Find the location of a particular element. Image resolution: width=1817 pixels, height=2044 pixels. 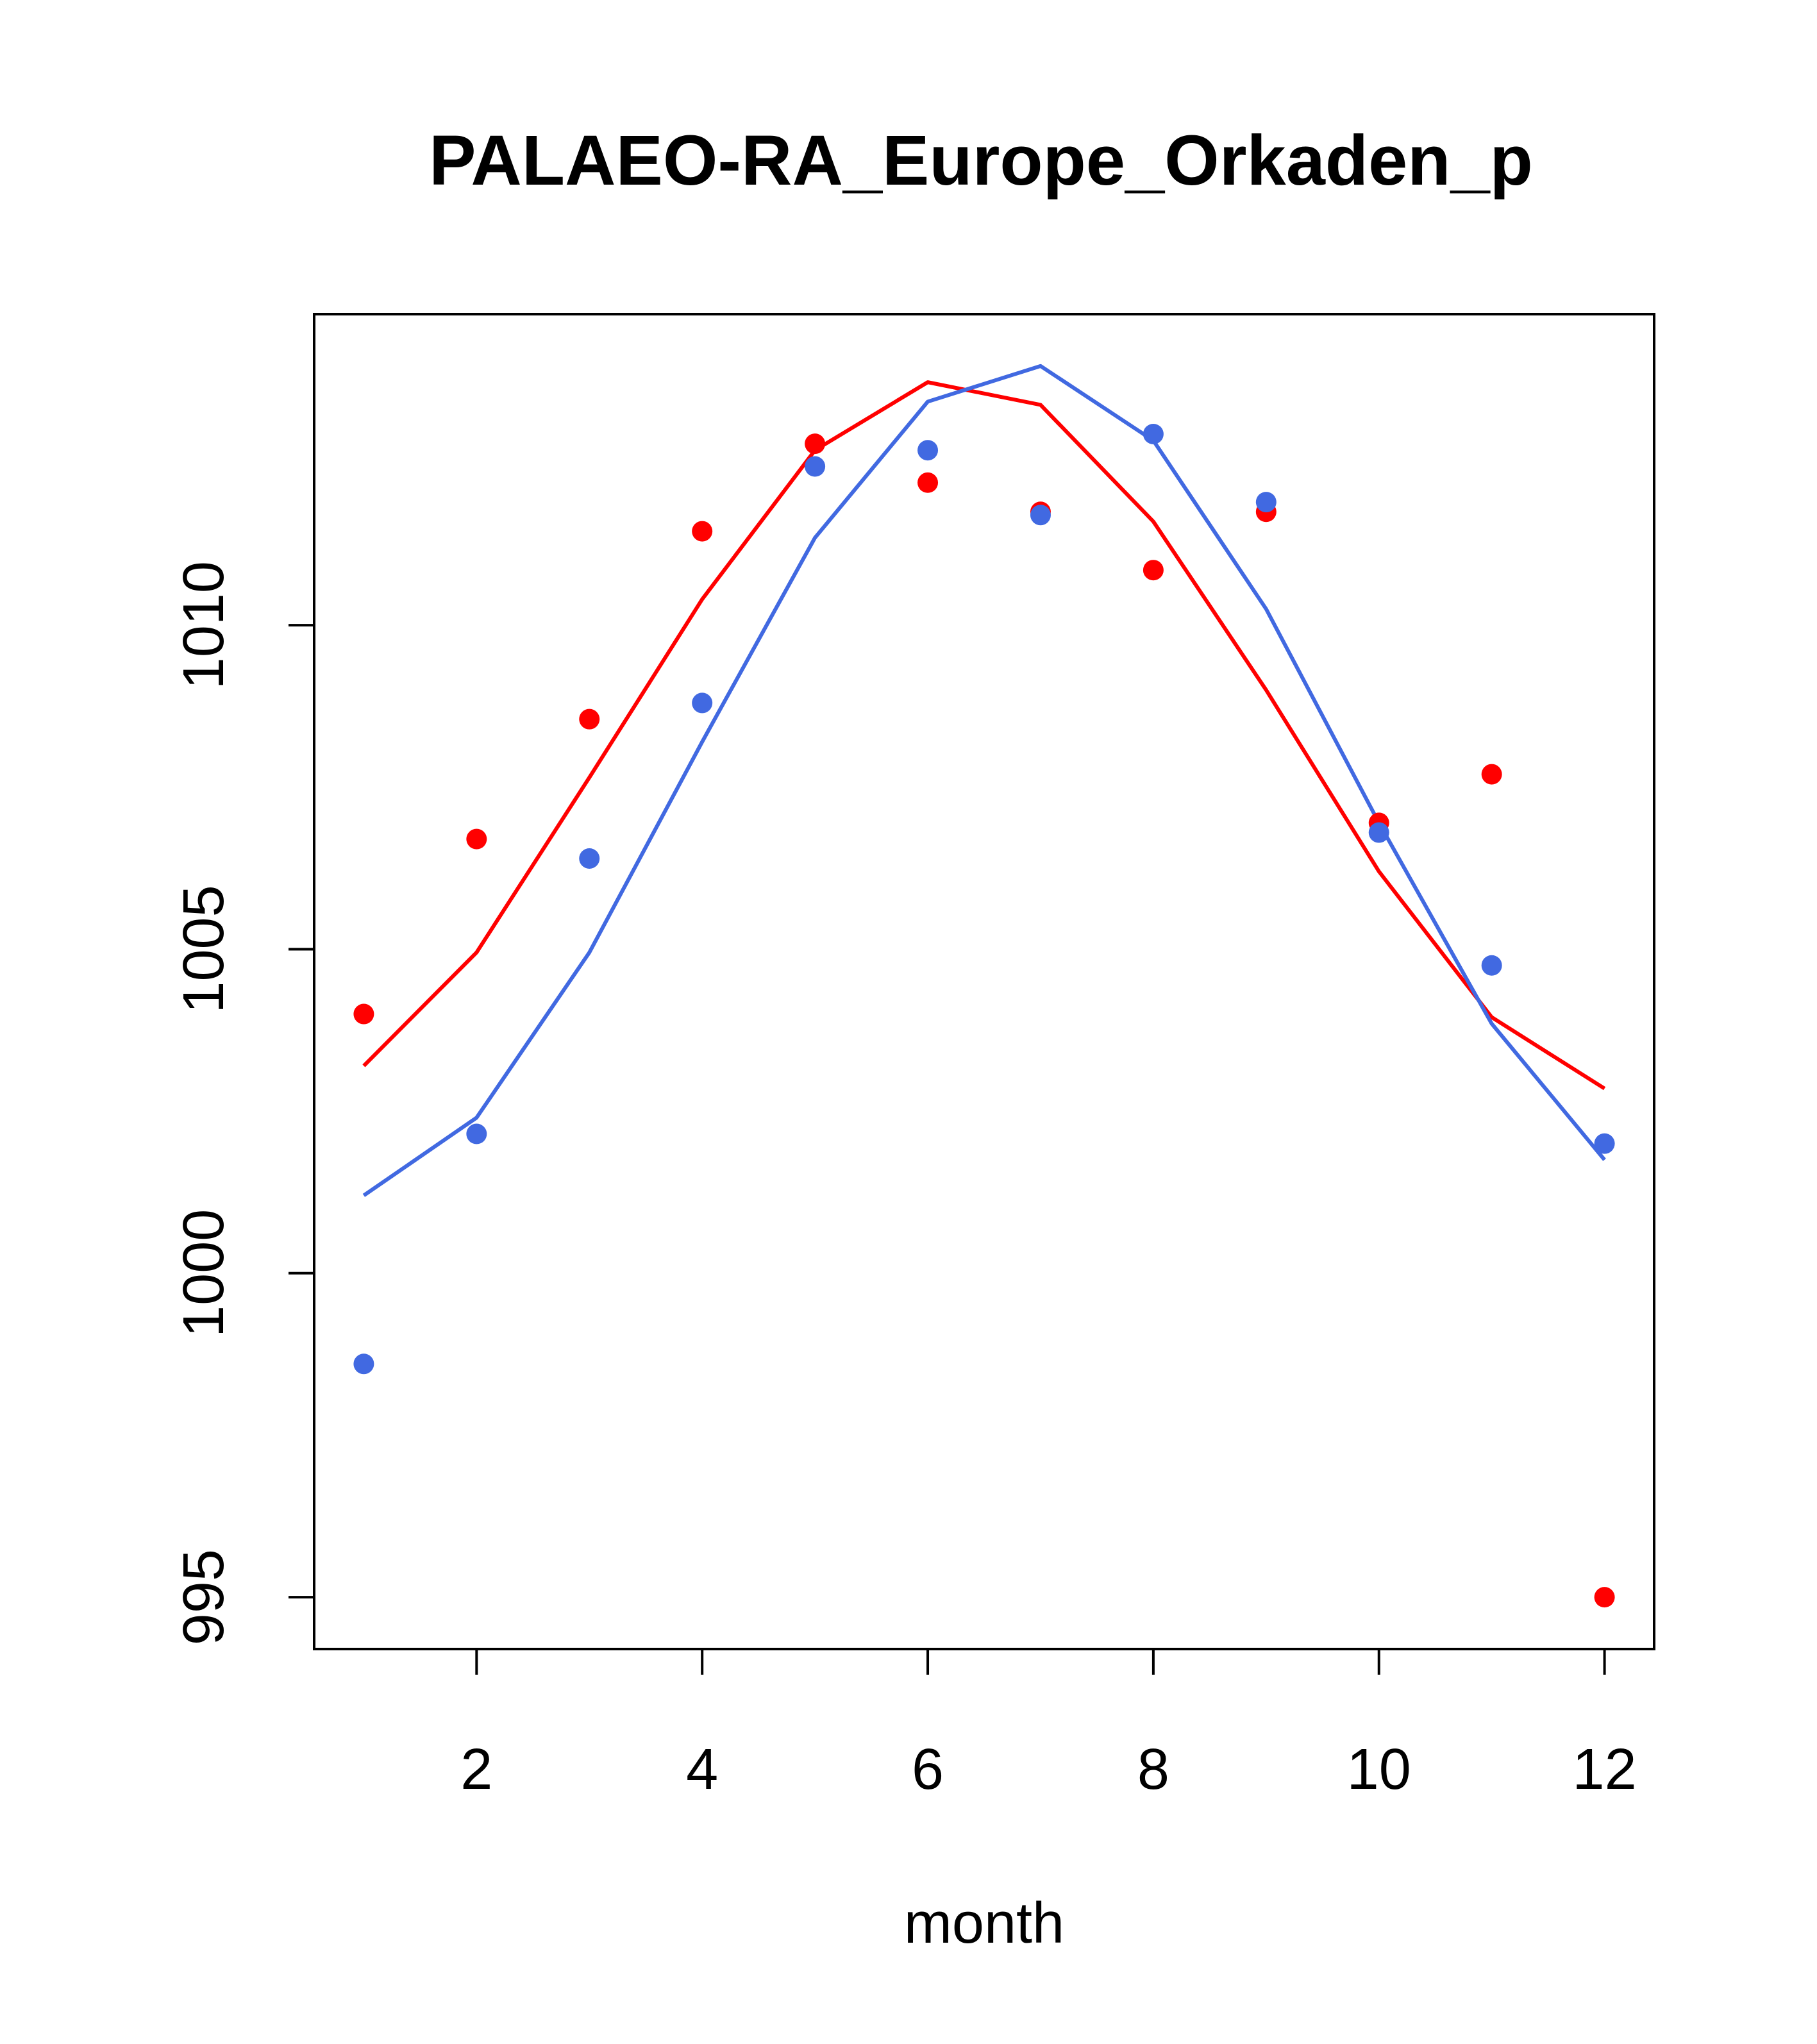

chart-title: PALAEO-RA_Europe_Orkaden_p is located at coordinates (981, 160).